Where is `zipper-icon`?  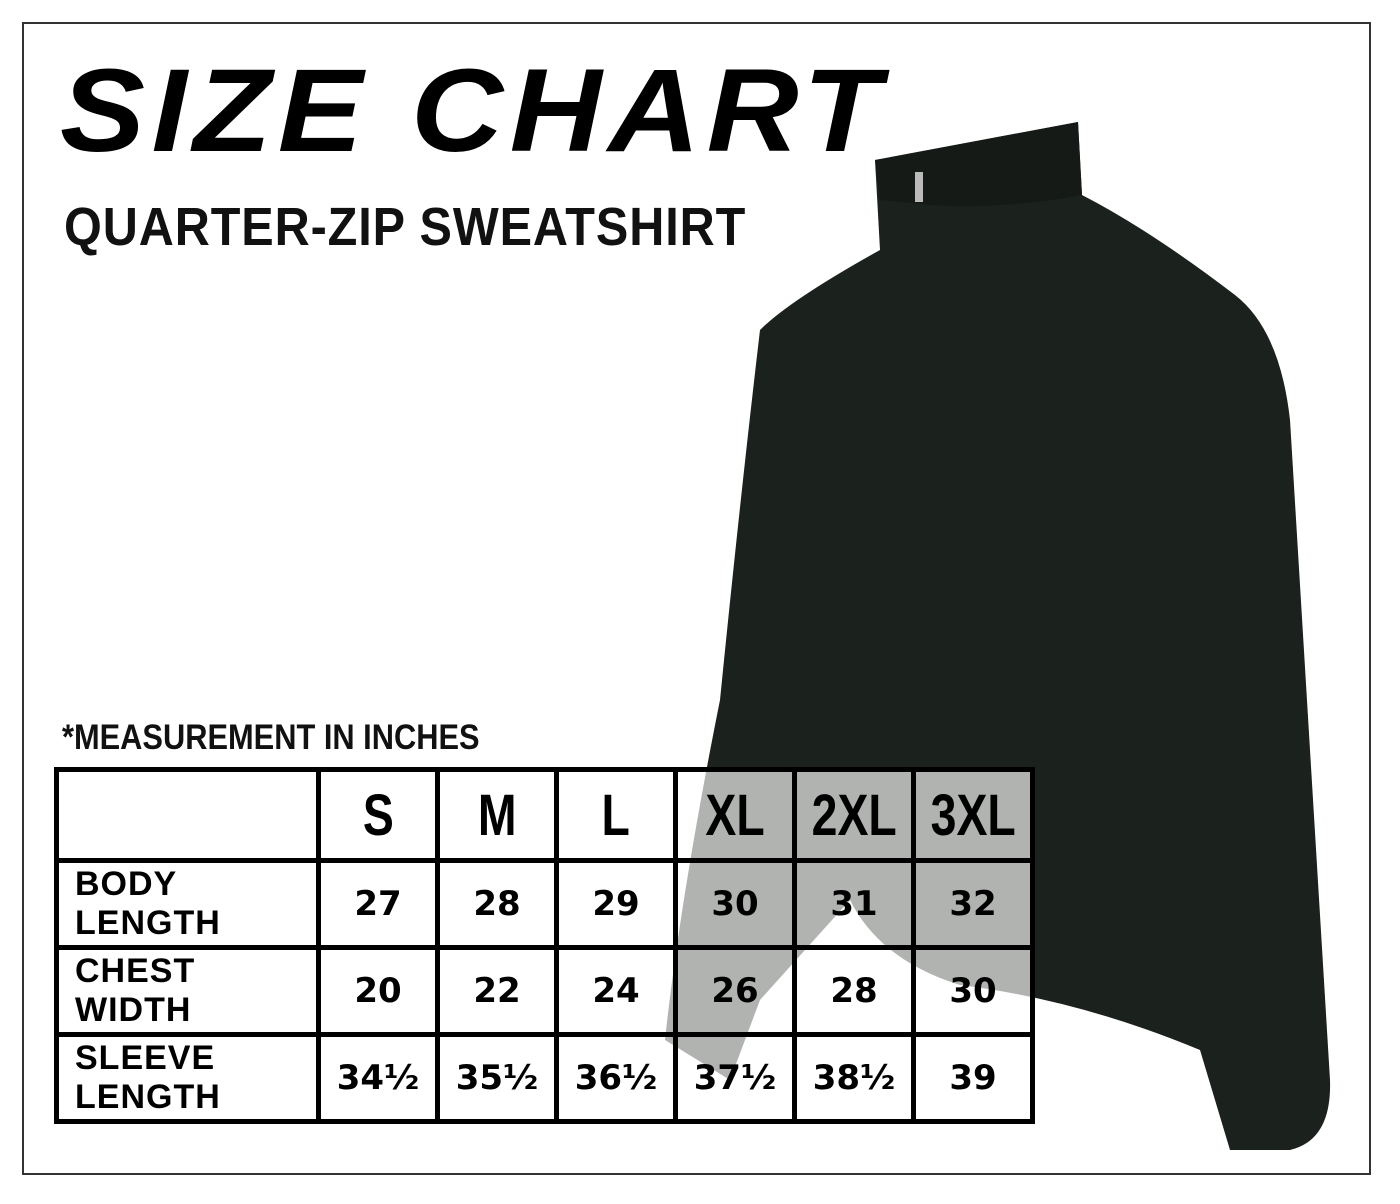
zipper-icon is located at coordinates (919, 187).